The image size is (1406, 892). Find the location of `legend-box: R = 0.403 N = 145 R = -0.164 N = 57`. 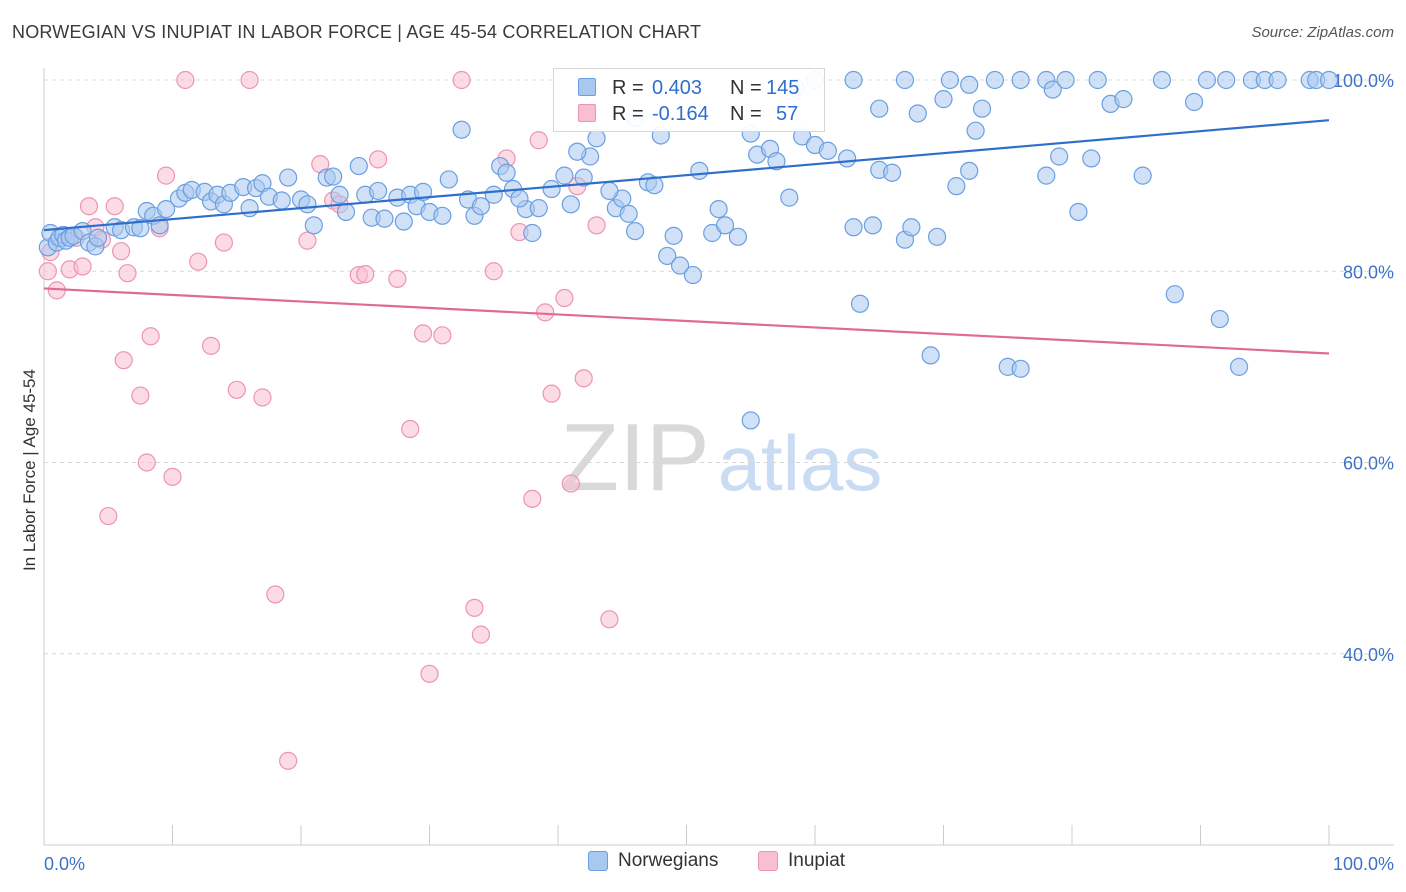

legend-box: R = 0.403 N = 145 R = -0.164 N = 57 is located at coordinates (689, 100).